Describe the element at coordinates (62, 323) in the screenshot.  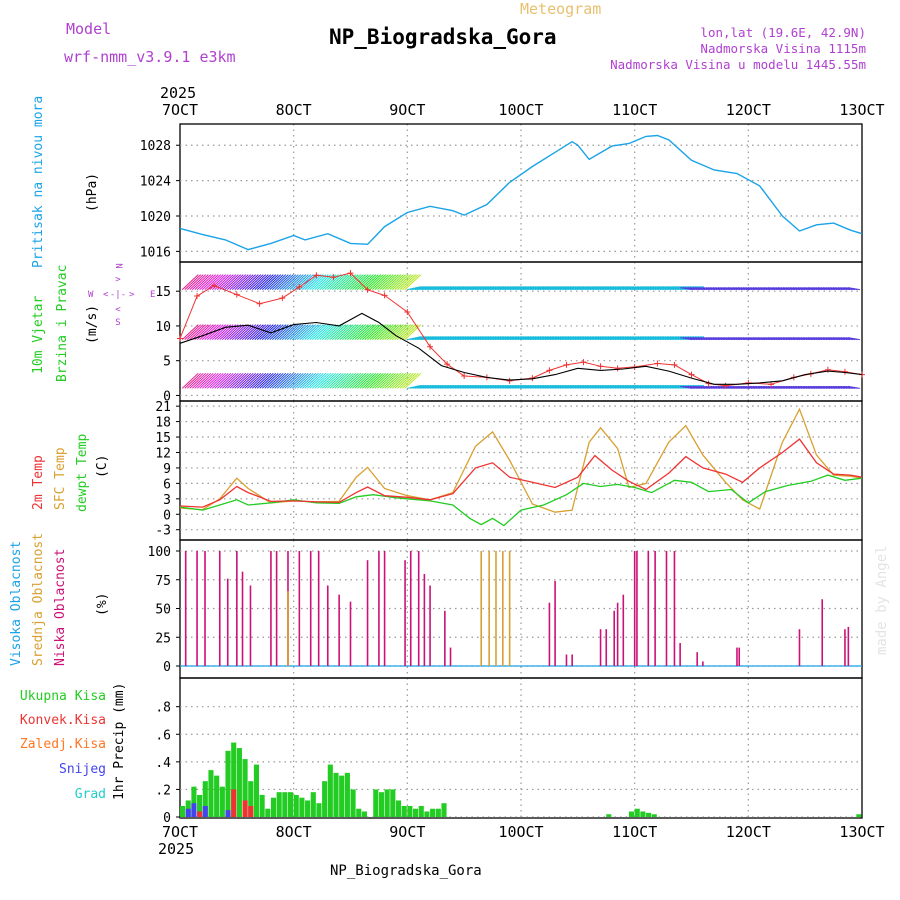
I see `wind-ylabel-2: Brzina i Pravac` at that location.